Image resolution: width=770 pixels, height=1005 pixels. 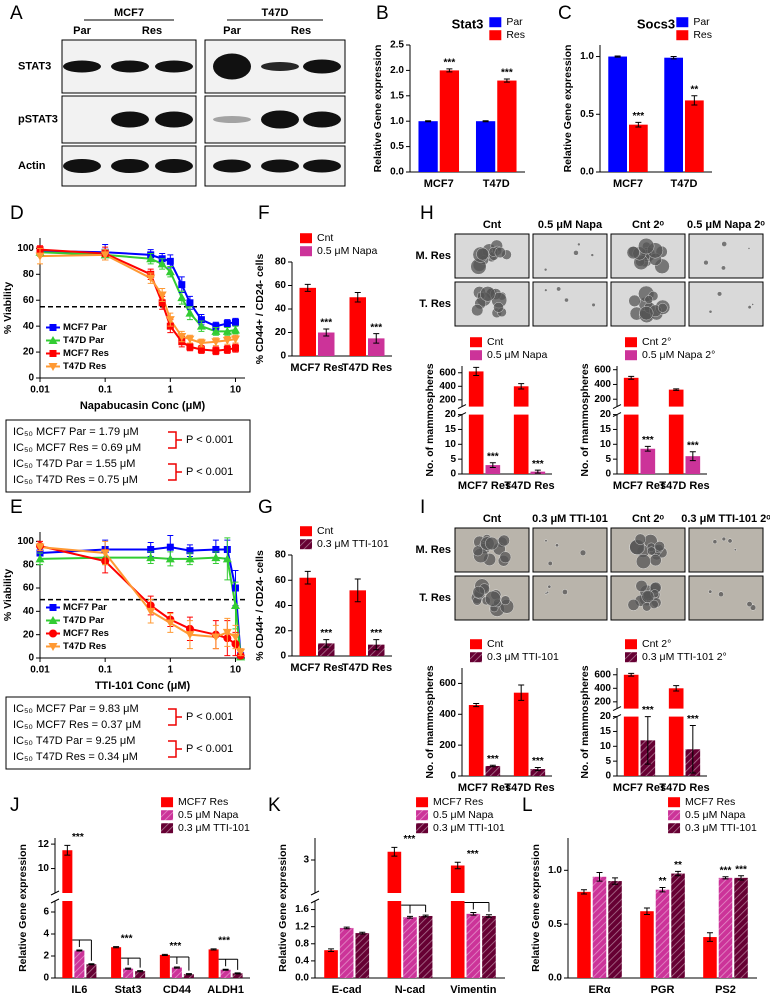 What do you see at coordinates (105, 670) in the screenshot?
I see `x-tick-label: 0.1` at bounding box center [105, 670].